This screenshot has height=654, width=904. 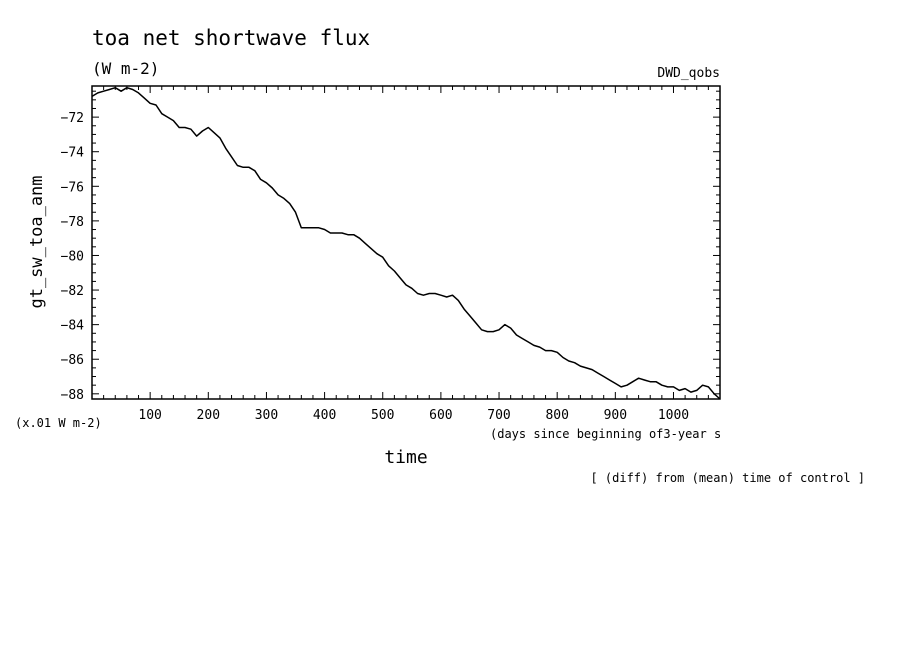 What do you see at coordinates (615, 415) in the screenshot?
I see `x-tick-label: 900` at bounding box center [615, 415].